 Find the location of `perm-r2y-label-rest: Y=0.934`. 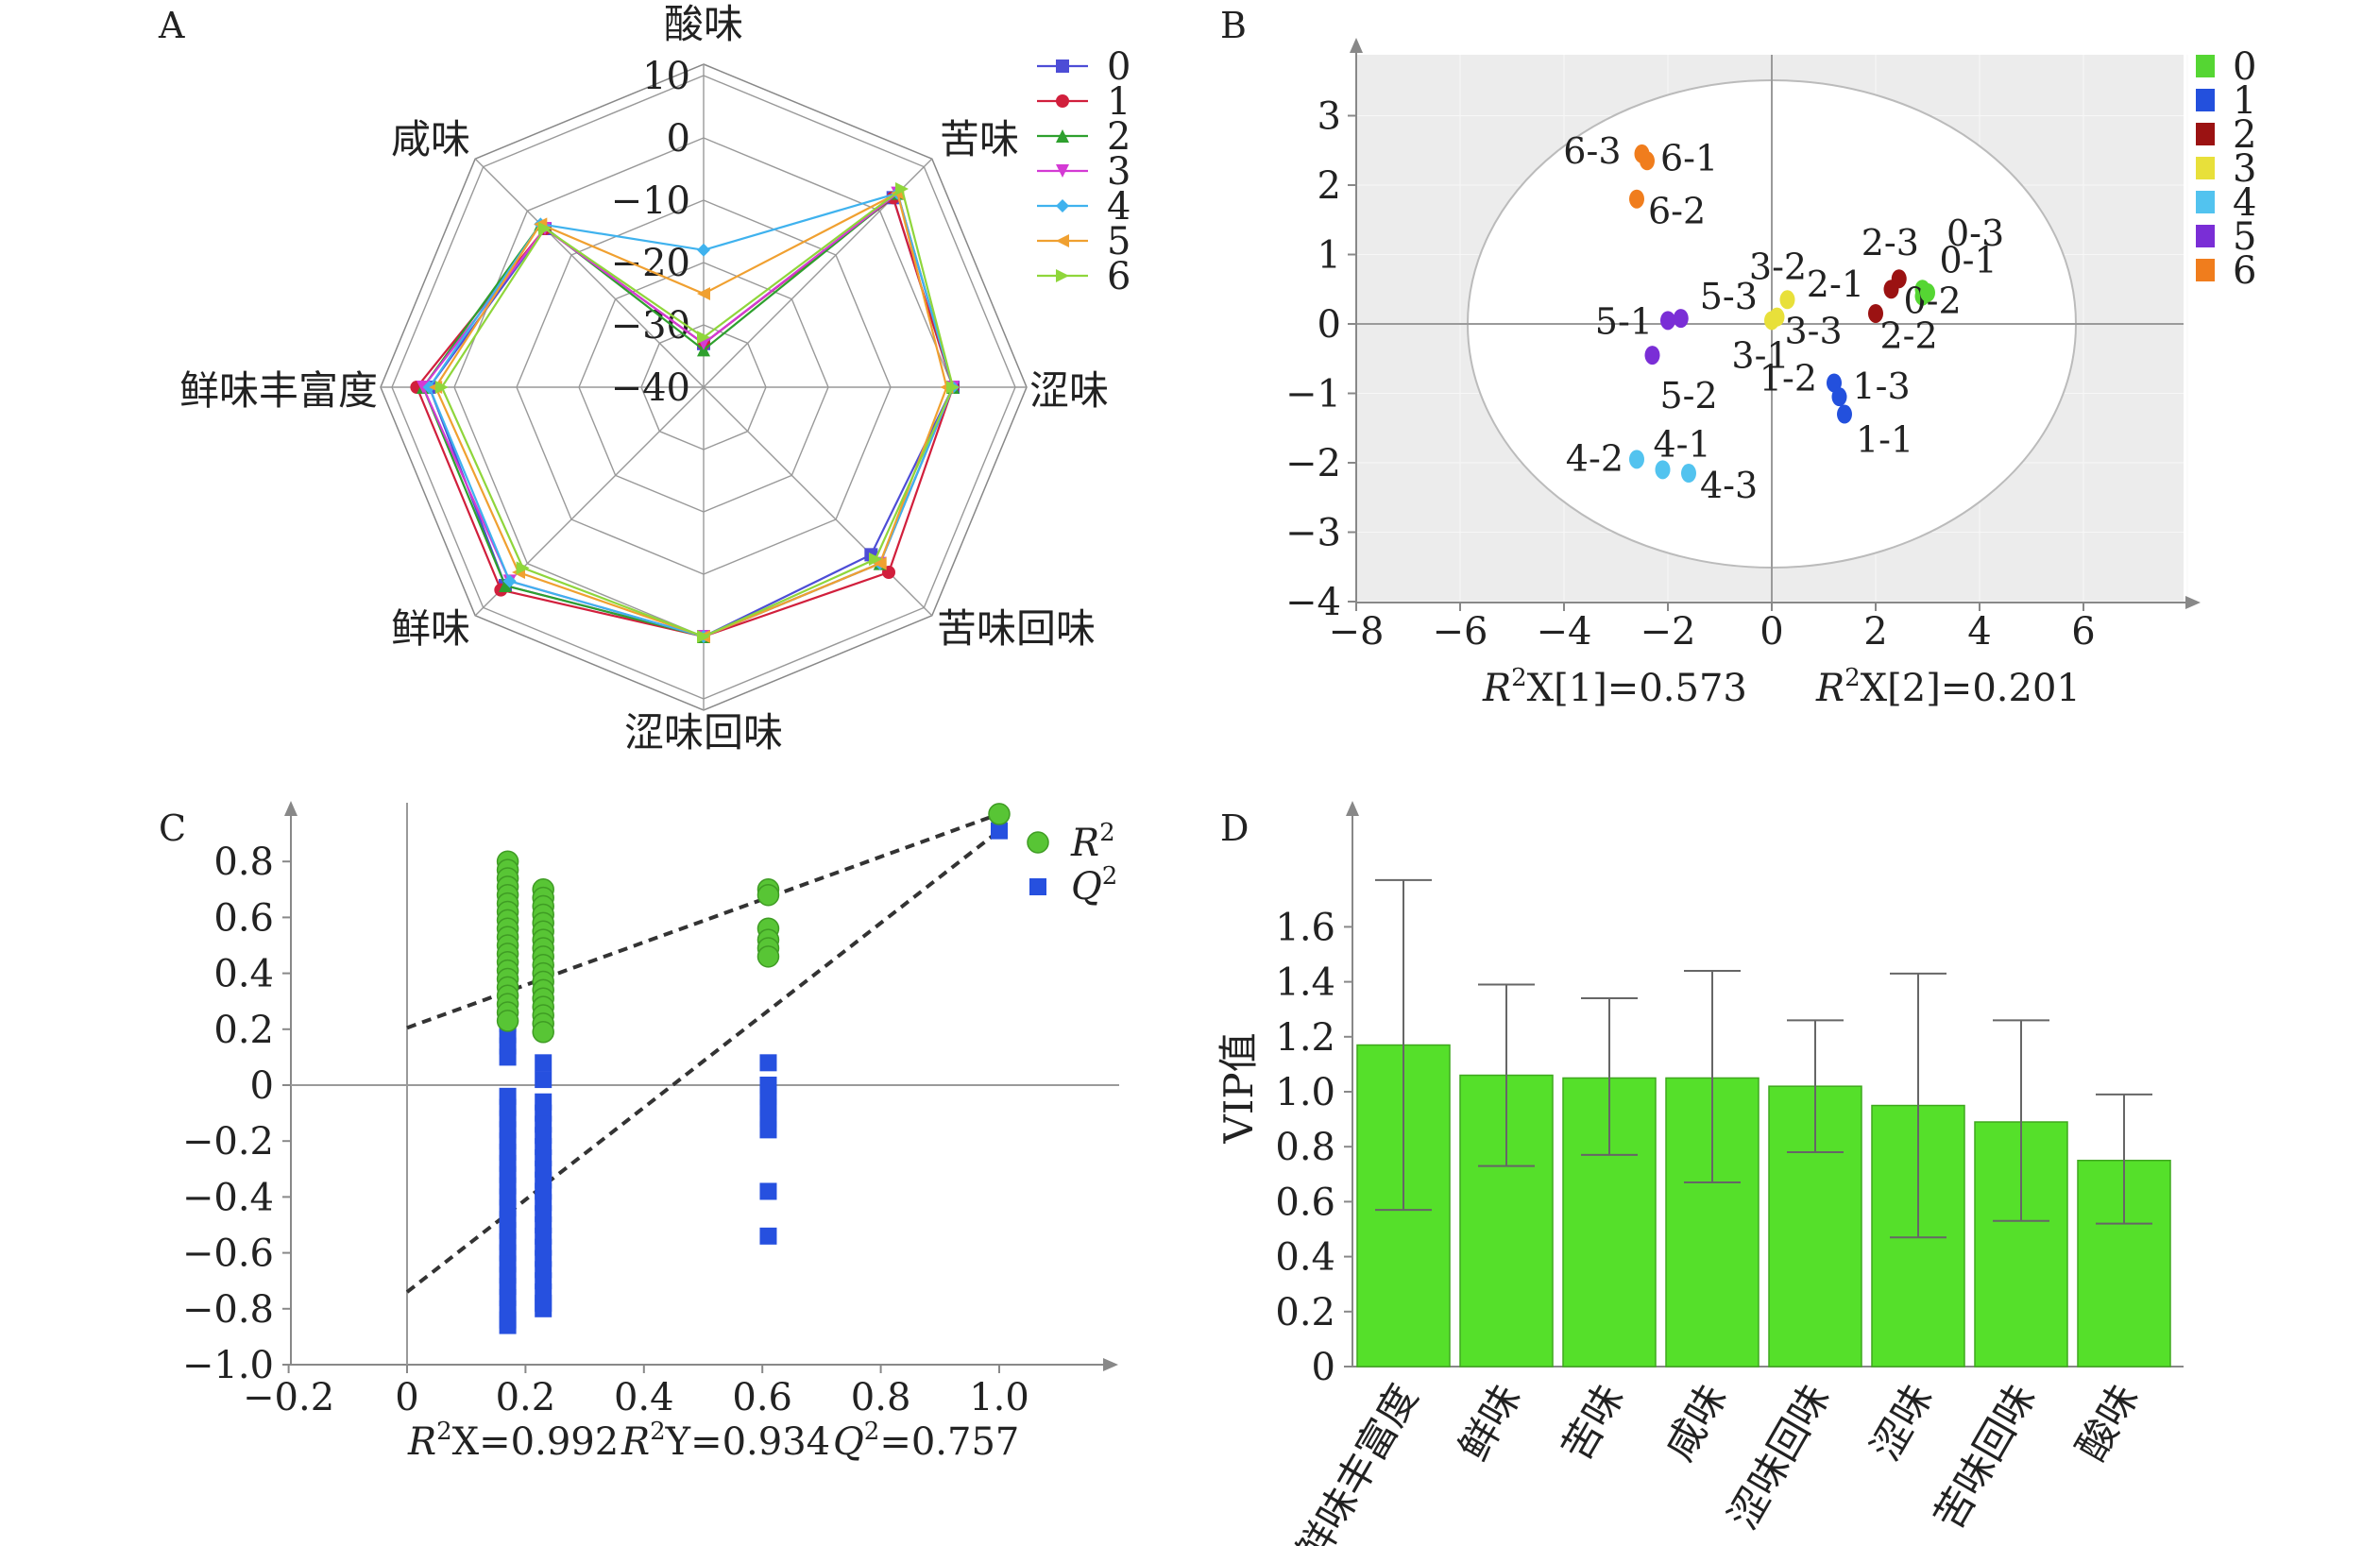

perm-r2y-label-rest: Y=0.934 is located at coordinates (747, 1442).